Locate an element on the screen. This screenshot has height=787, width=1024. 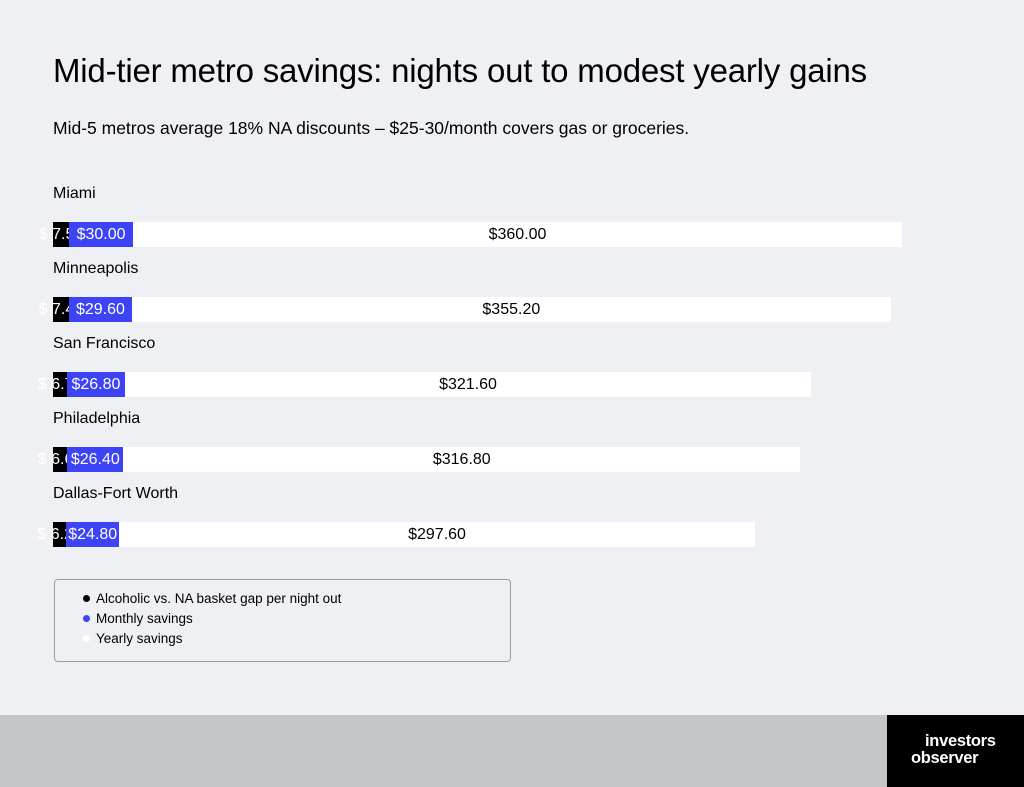
bar-segment-monthly: $26.40 is located at coordinates (95, 459).